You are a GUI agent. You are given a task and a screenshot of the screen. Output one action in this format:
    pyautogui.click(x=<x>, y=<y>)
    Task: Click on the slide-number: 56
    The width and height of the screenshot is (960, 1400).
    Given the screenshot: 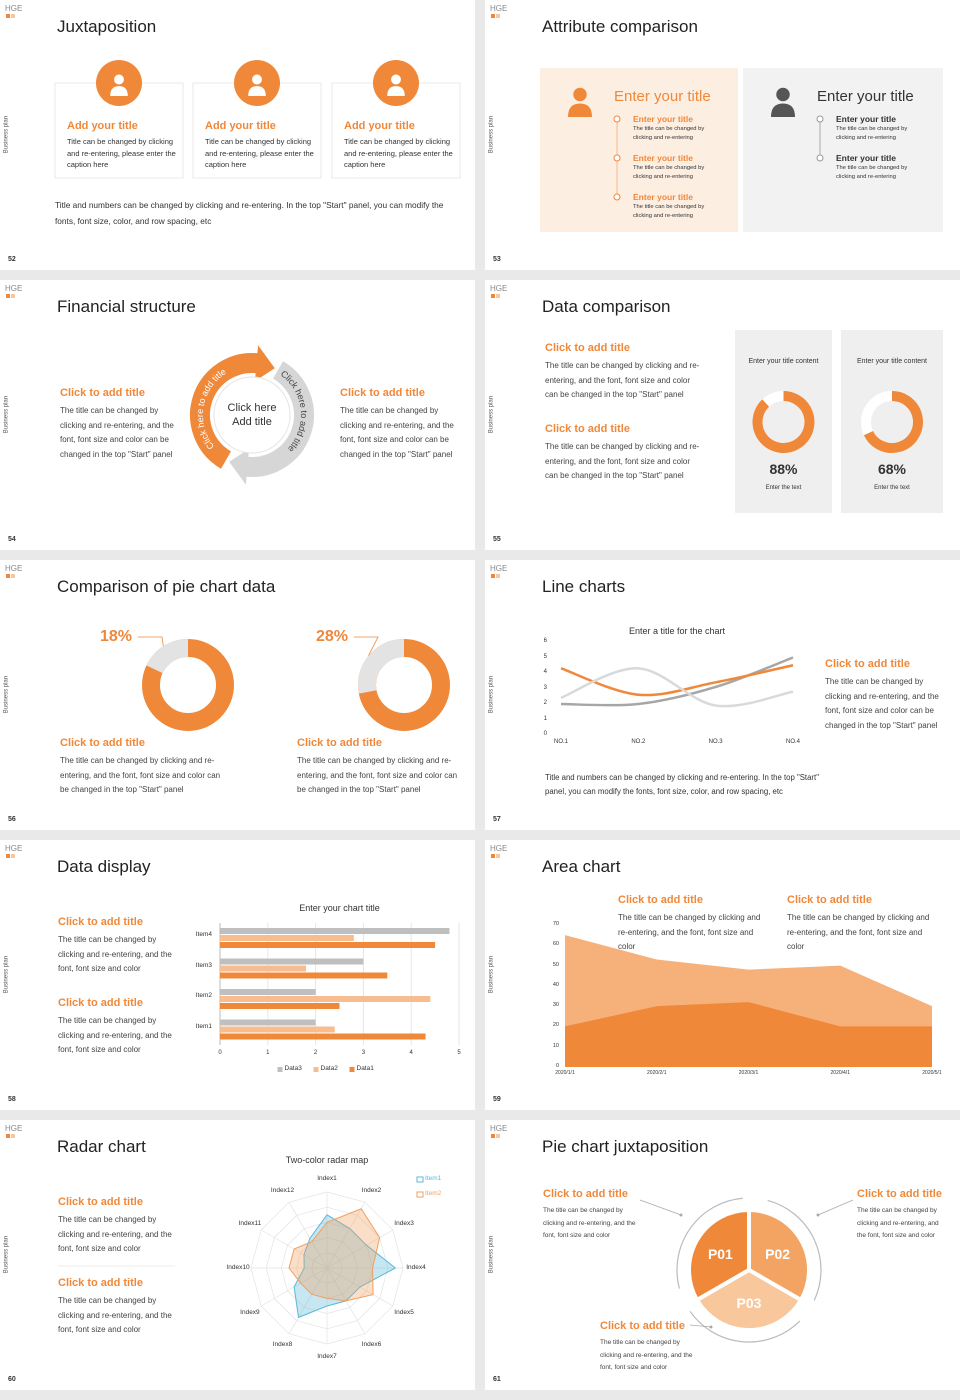 What is the action you would take?
    pyautogui.click(x=12, y=819)
    